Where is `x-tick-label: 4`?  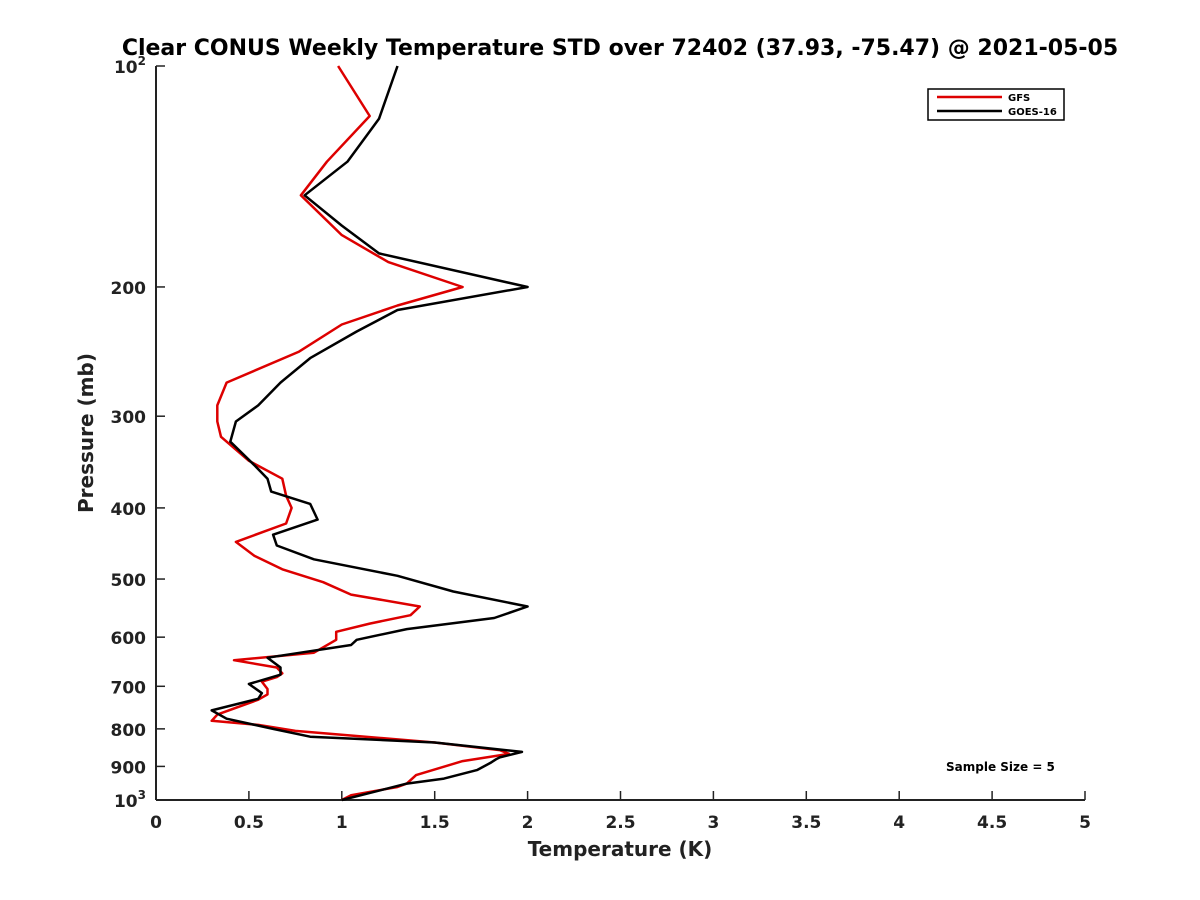
x-tick-label: 4 is located at coordinates (899, 823).